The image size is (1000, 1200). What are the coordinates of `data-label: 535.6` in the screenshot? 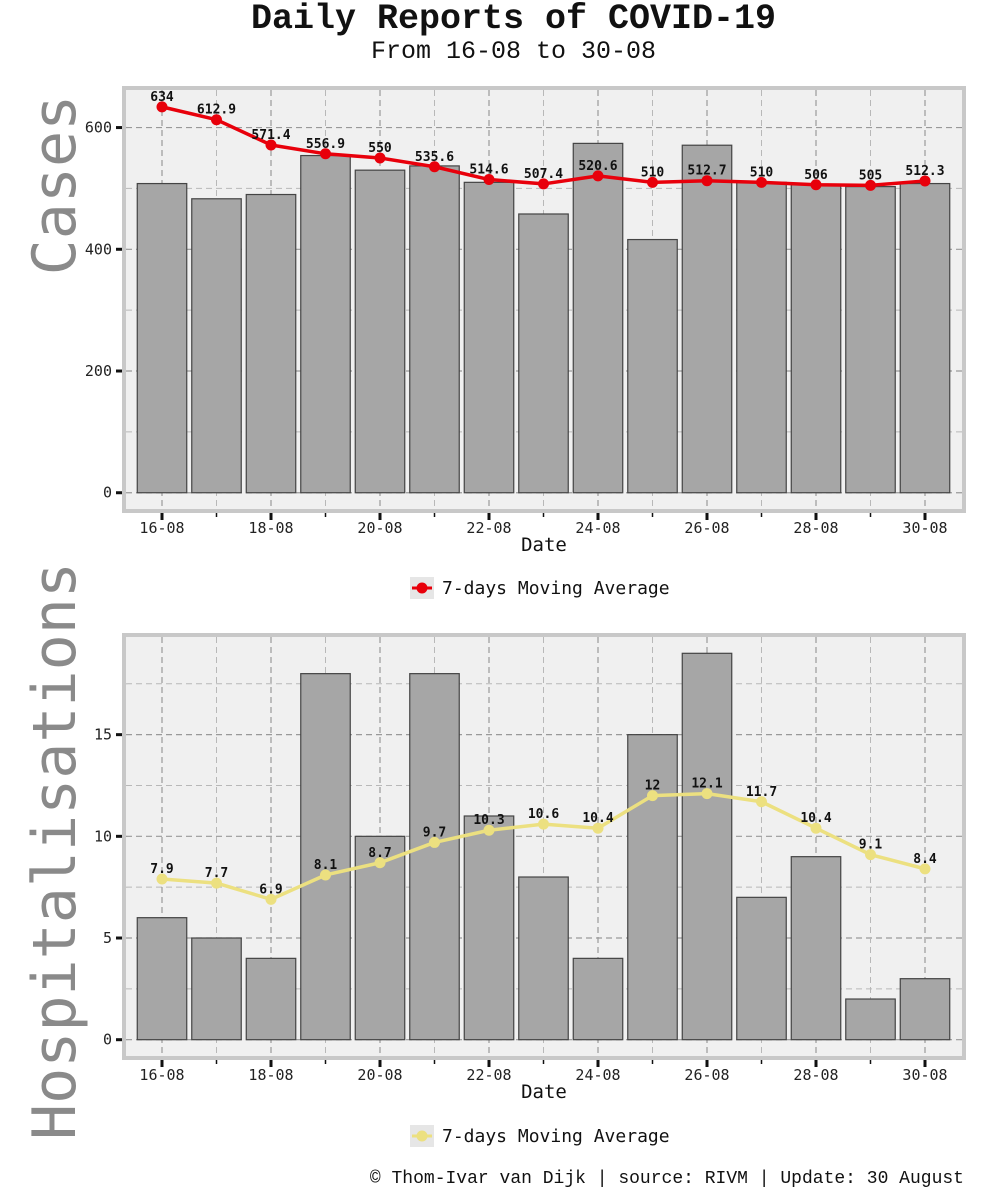 It's located at (434, 157).